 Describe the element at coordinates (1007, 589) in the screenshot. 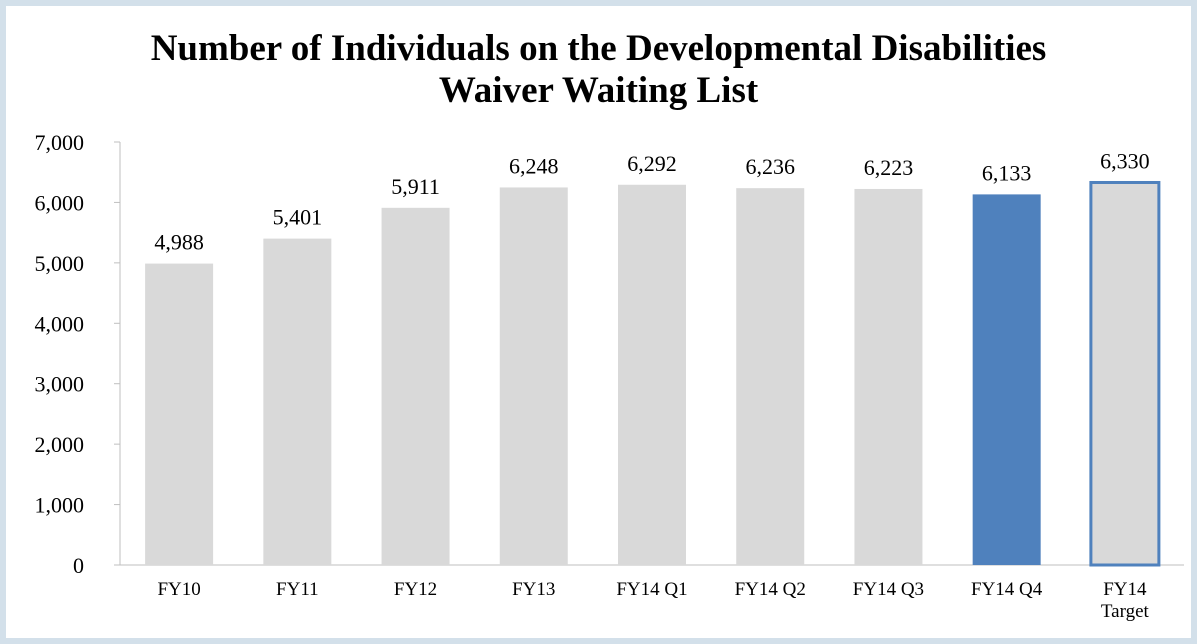

I see `x-tick-label: FY14 Q4` at that location.